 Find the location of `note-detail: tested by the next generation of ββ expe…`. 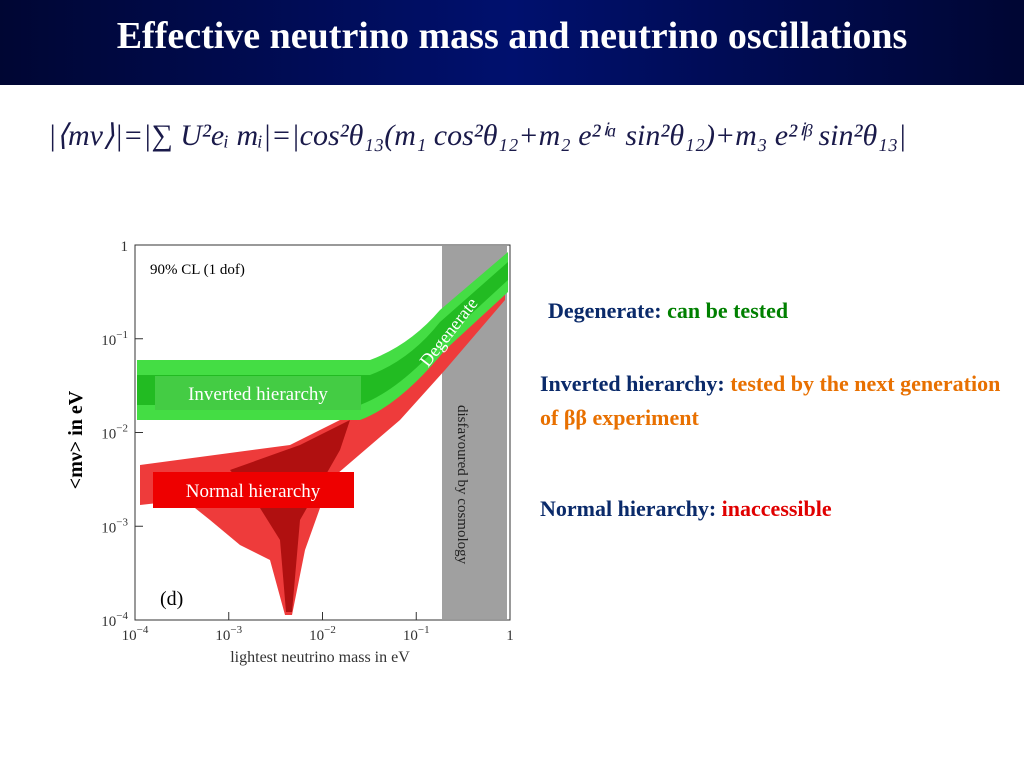

note-detail: tested by the next generation of ββ expe… is located at coordinates (770, 400).